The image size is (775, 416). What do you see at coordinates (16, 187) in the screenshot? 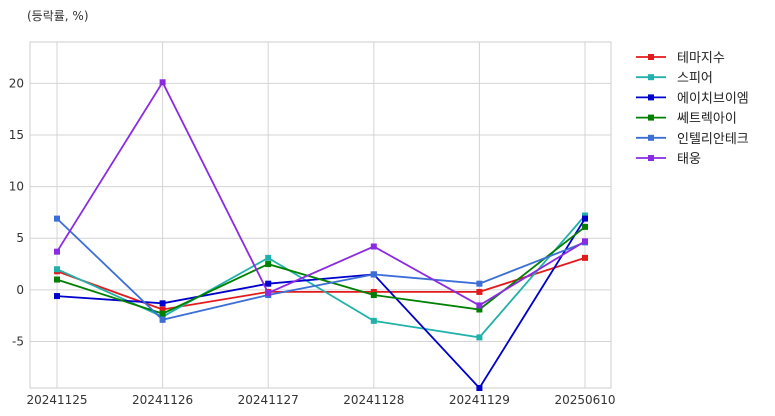
I see `y-tick-label: 10` at bounding box center [16, 187].